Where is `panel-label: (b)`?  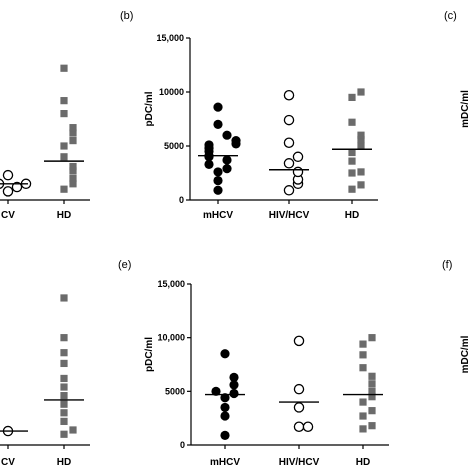 panel-label: (b) is located at coordinates (126, 16).